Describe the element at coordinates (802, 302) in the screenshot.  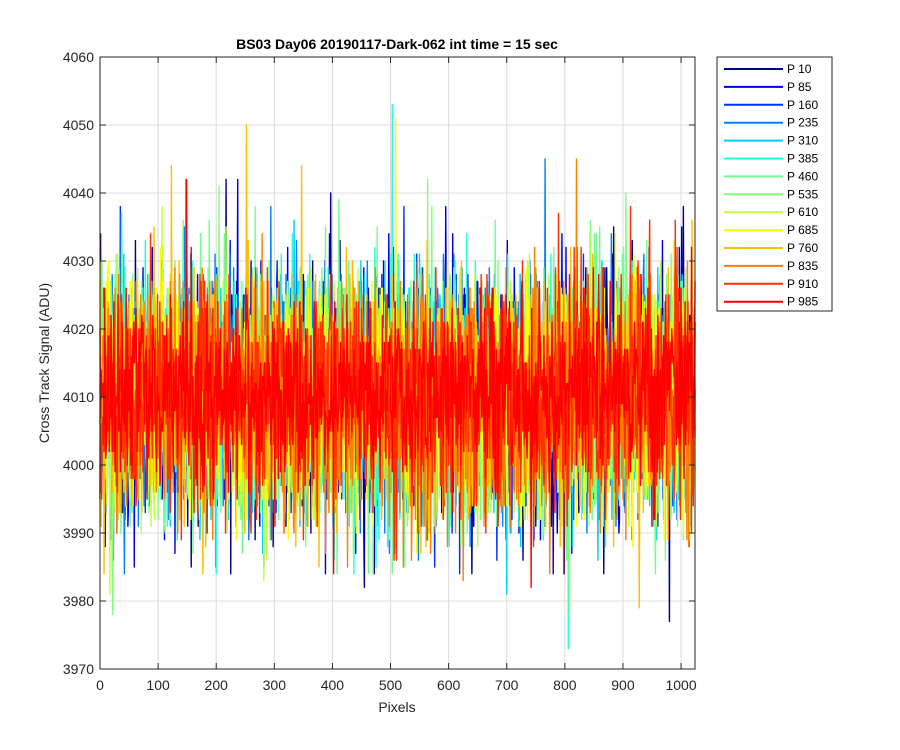
I see `legend-item-label: P 985` at that location.